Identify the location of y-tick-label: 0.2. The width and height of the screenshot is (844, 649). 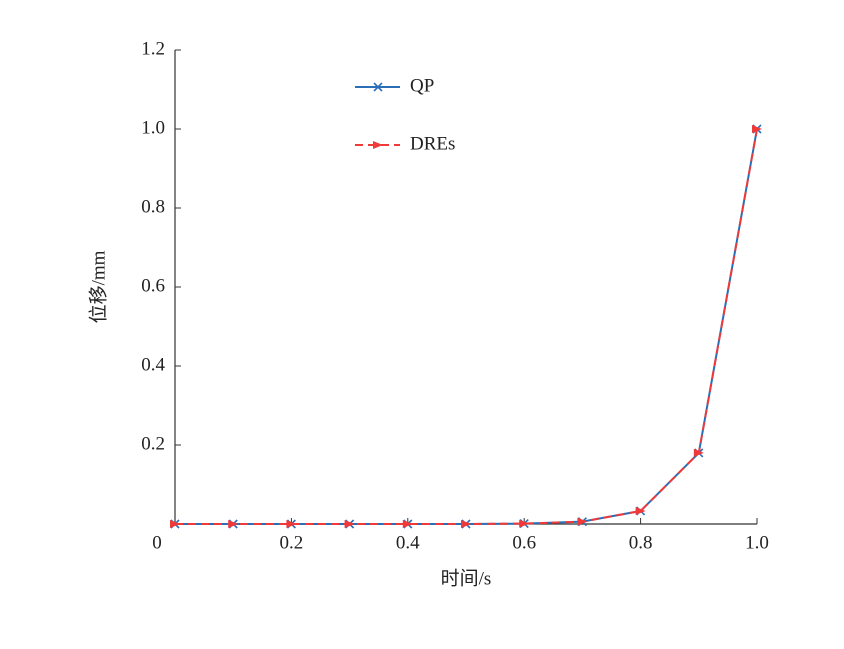
(153, 443).